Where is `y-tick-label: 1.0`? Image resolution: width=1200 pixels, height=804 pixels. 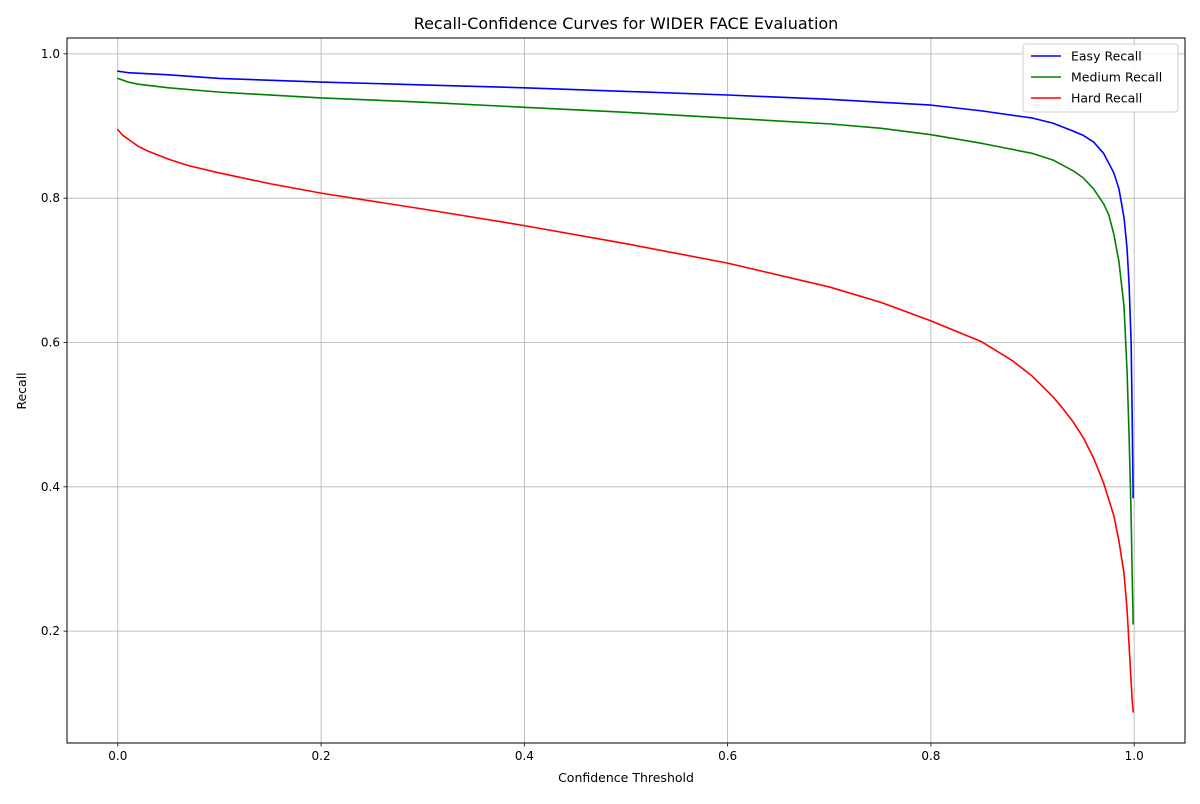 y-tick-label: 1.0 is located at coordinates (50, 54).